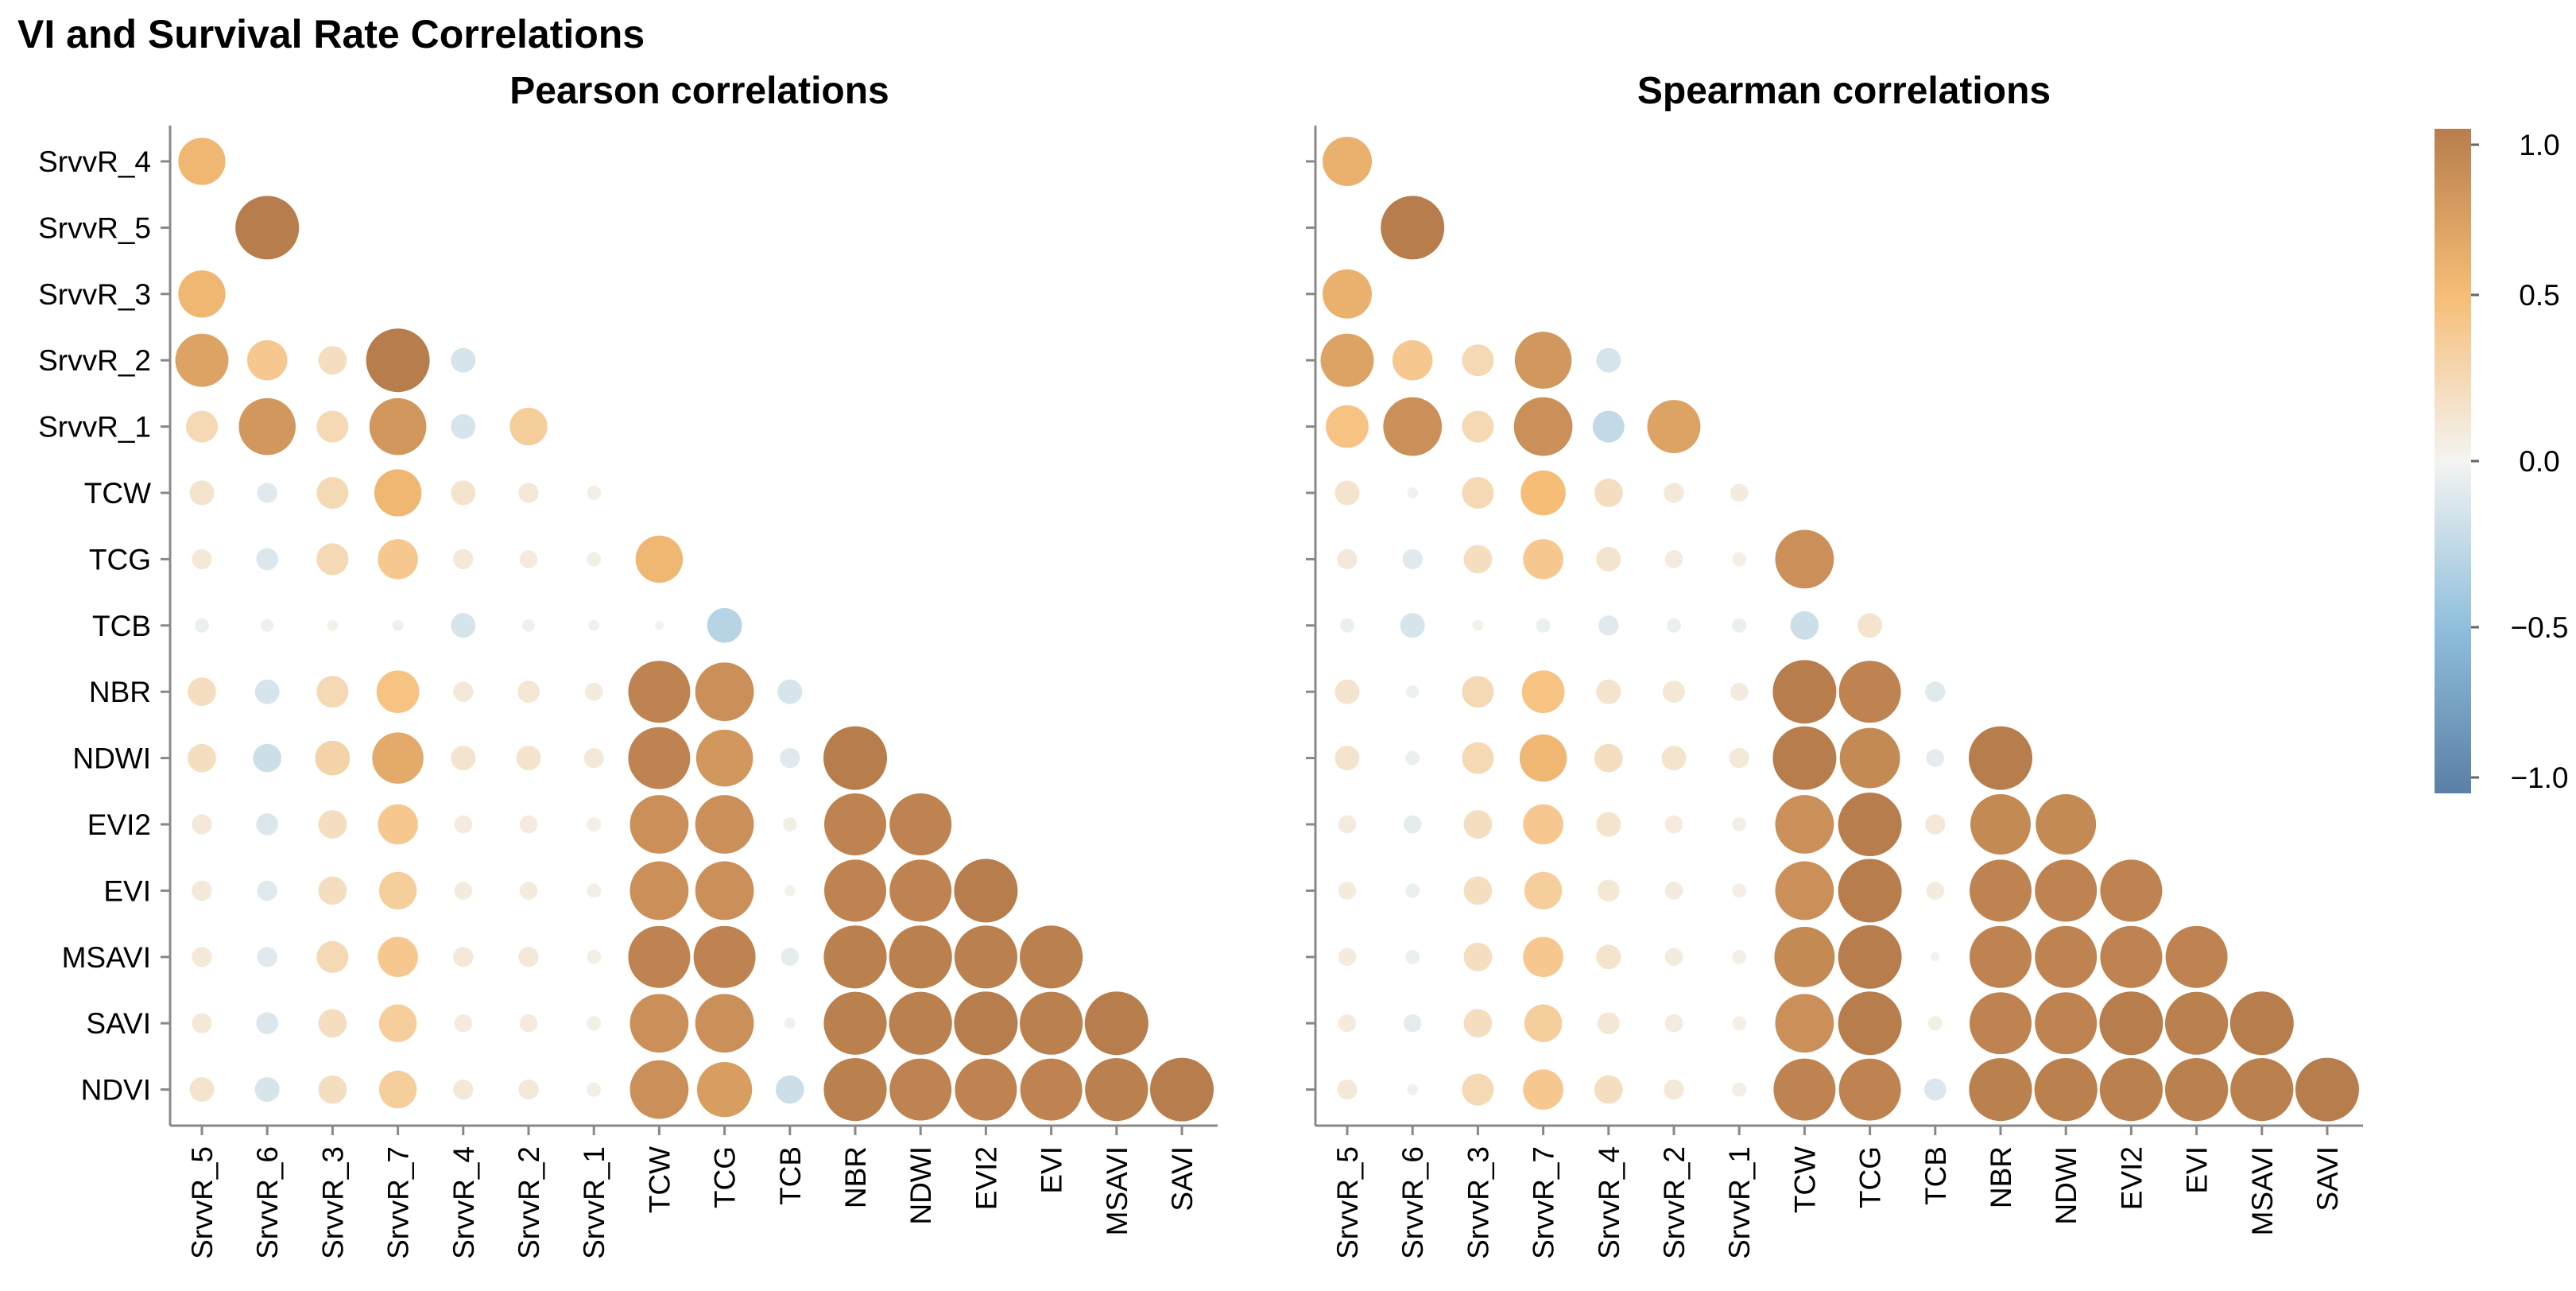 The image size is (2576, 1291). I want to click on x-tick-label: NDWI, so click(2066, 1185).